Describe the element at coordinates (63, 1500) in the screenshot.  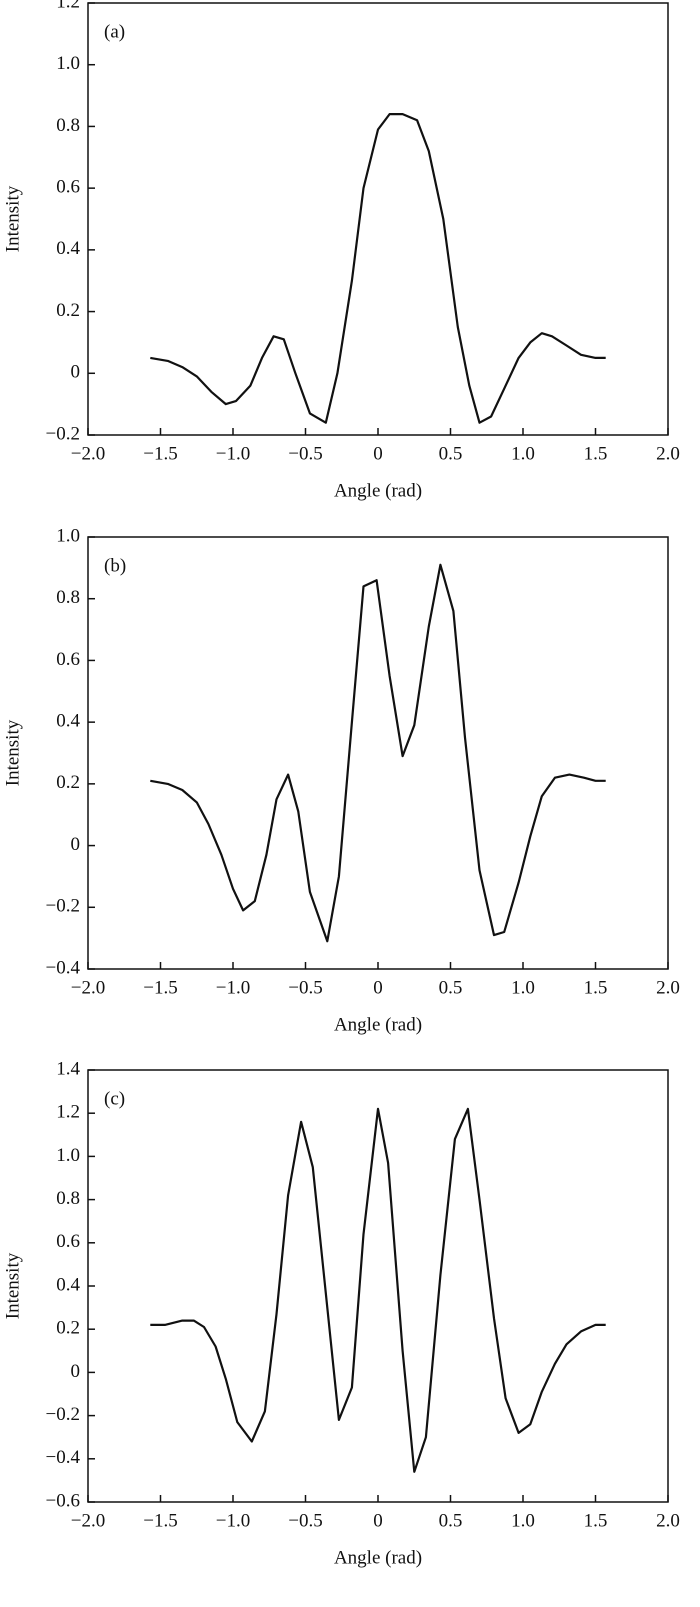
I see `y-tick-label: −0.6` at that location.